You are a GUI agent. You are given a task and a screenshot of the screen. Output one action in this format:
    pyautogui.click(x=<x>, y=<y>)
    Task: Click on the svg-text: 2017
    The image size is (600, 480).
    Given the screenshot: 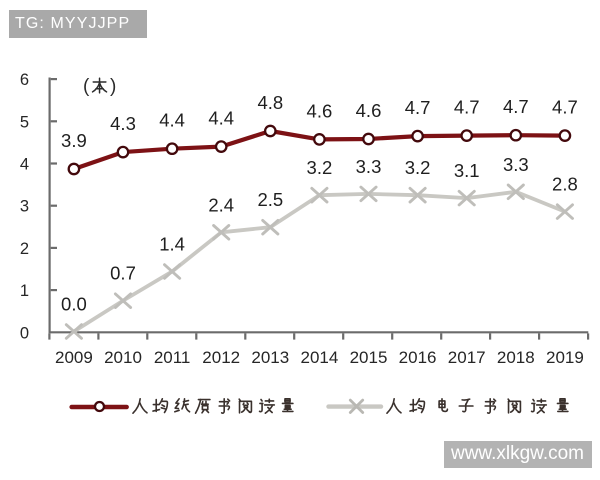 What is the action you would take?
    pyautogui.click(x=467, y=357)
    